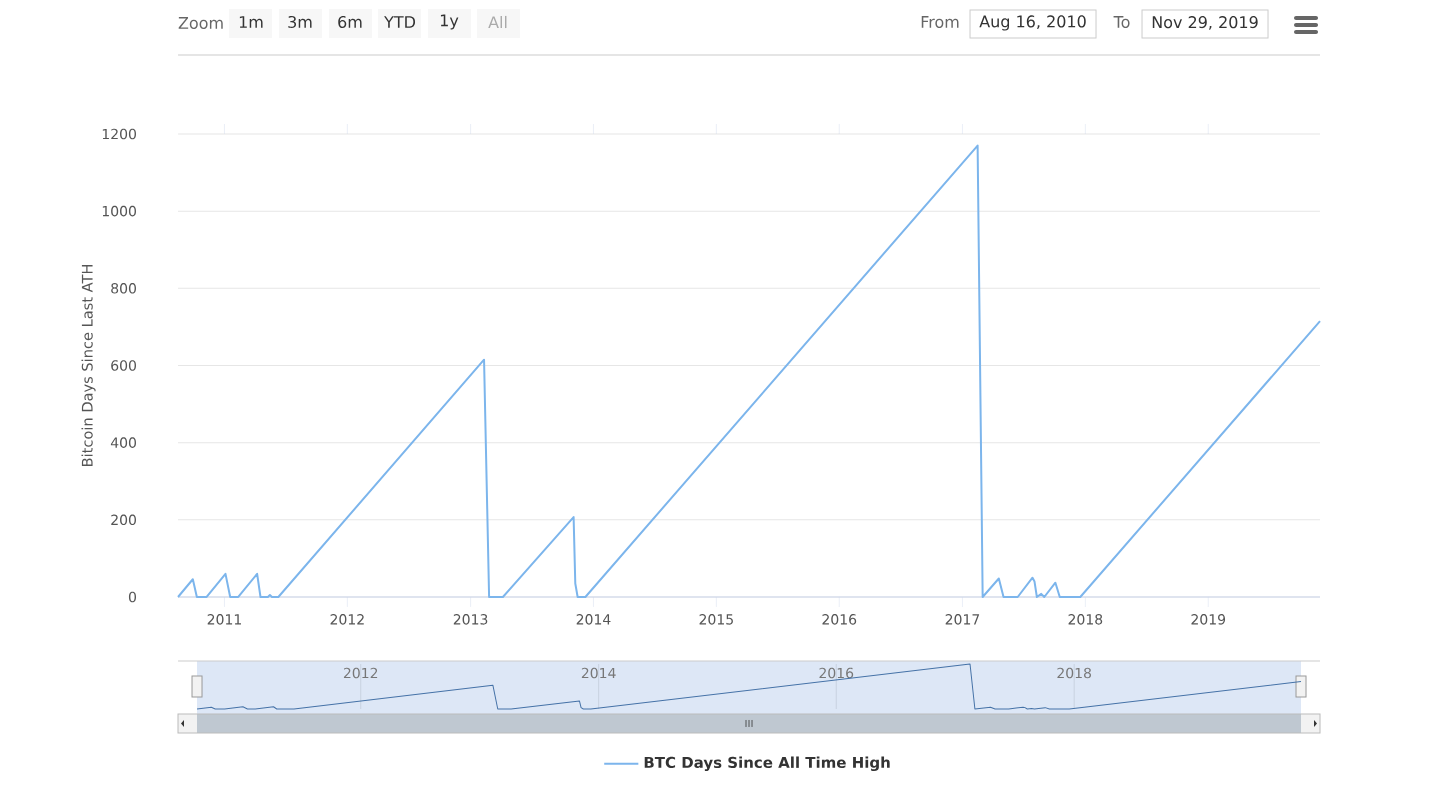 This screenshot has height=801, width=1443. I want to click on y-tick-label: 800, so click(123, 288).